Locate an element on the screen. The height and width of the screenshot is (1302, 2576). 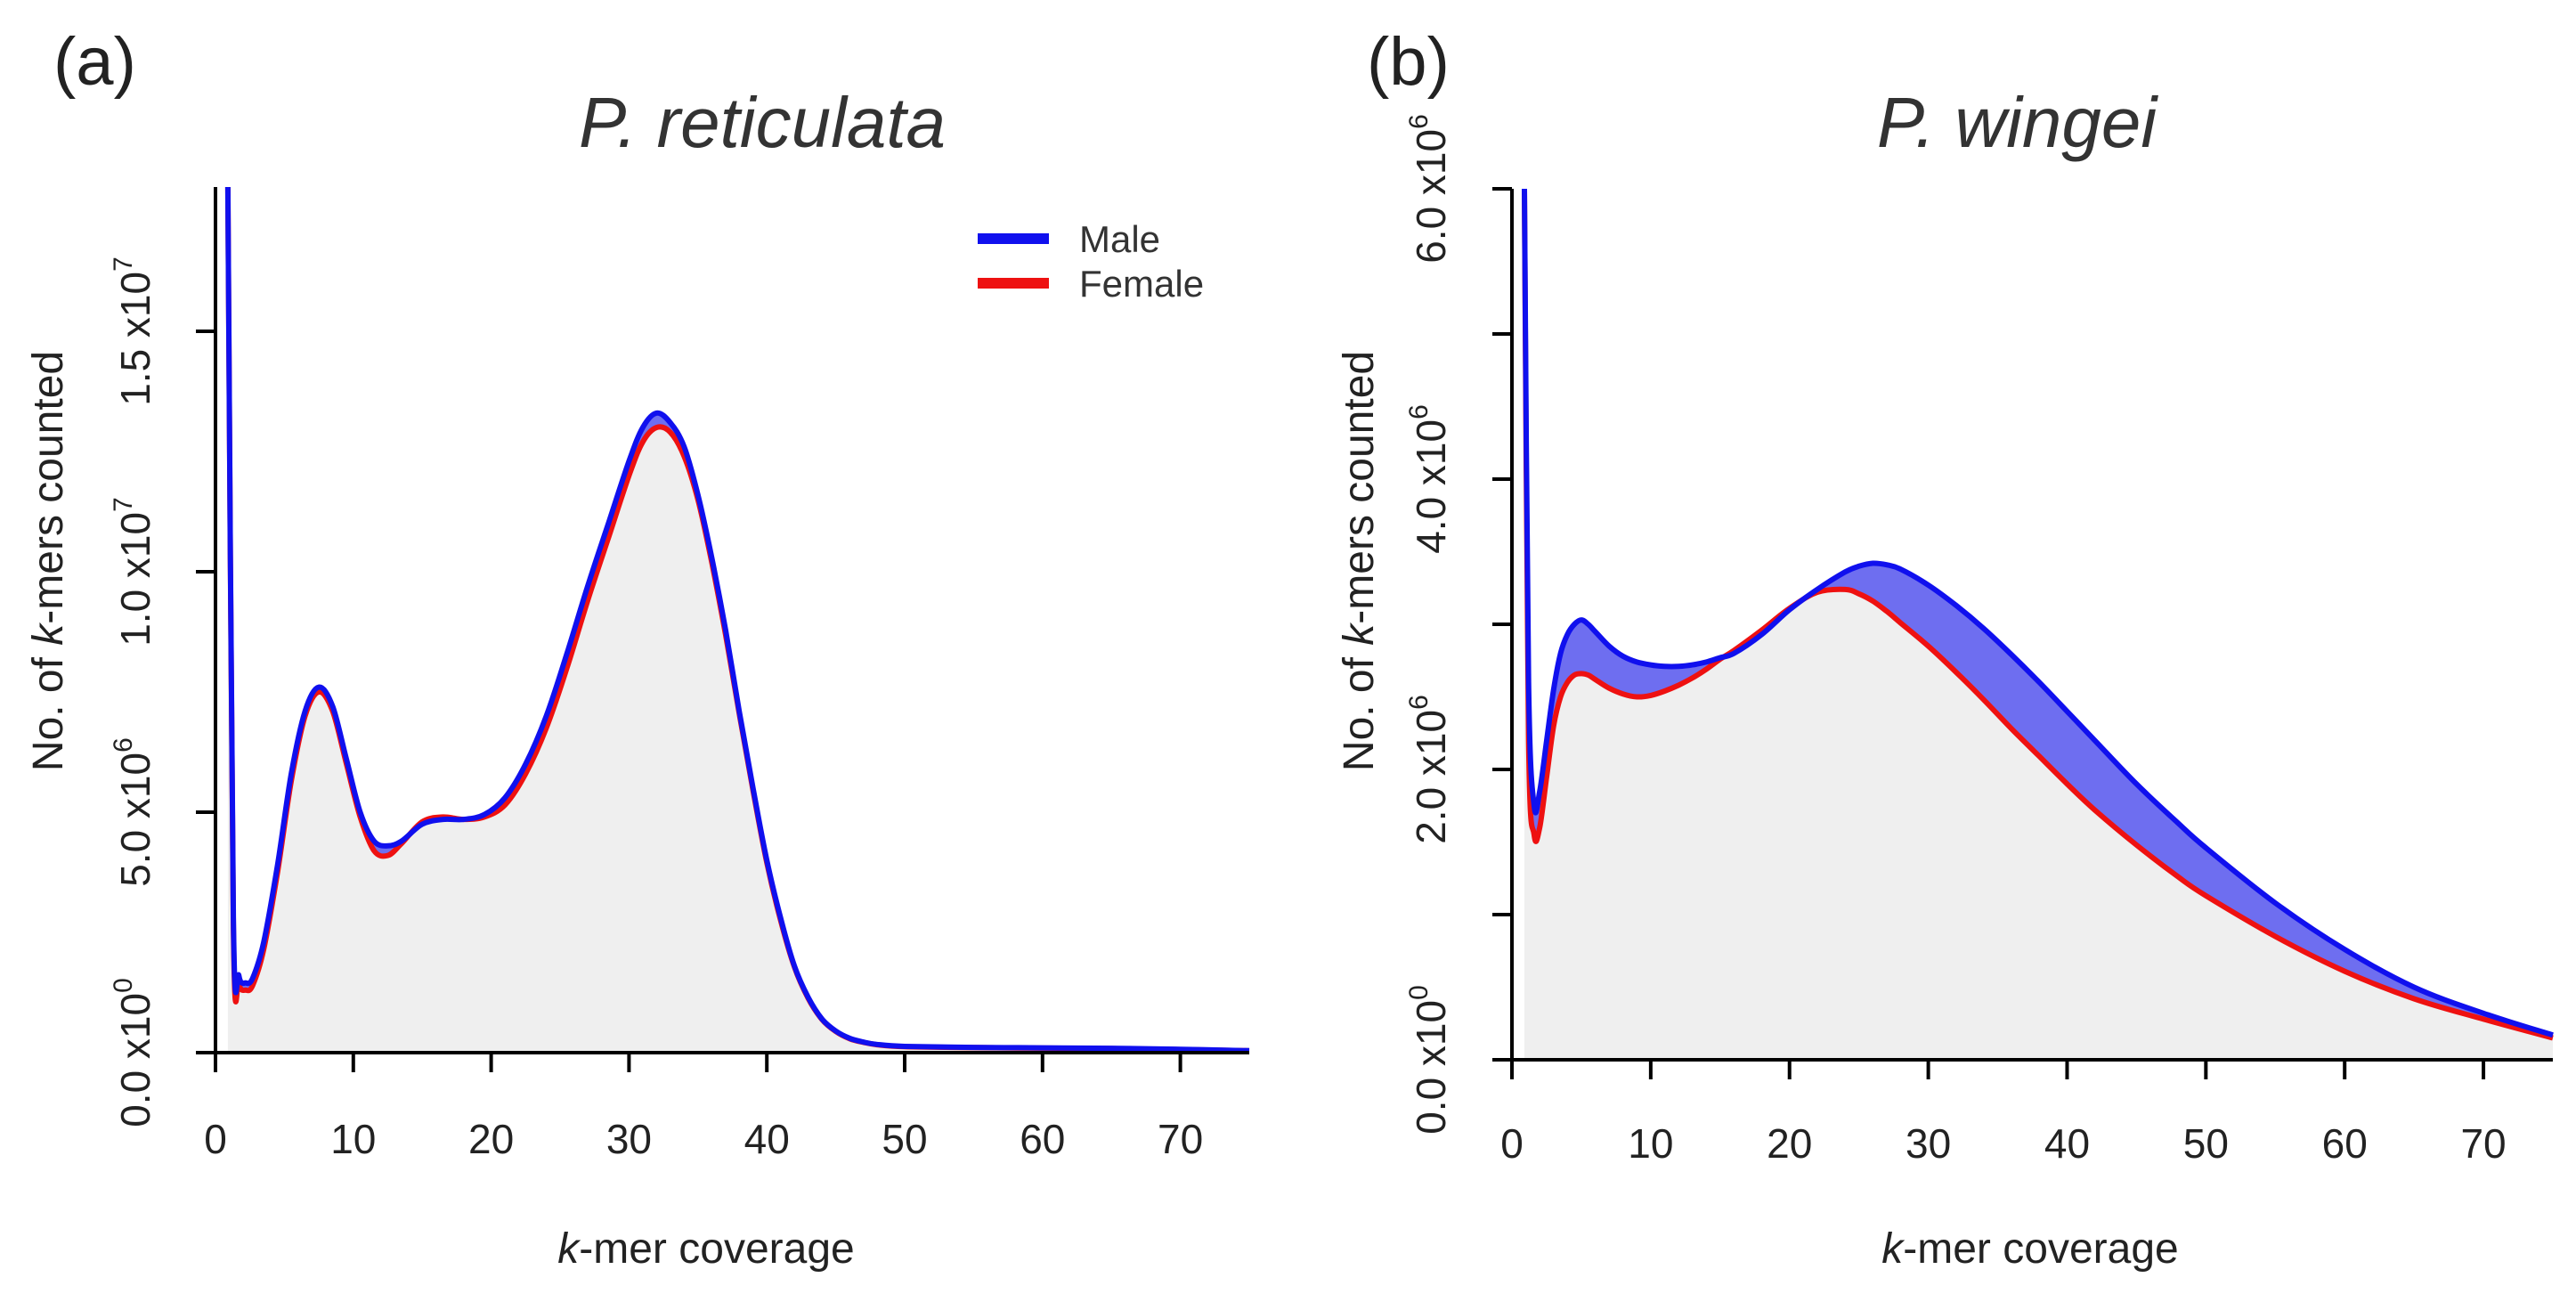
panel-letter-a: (a) is located at coordinates (94, 62).